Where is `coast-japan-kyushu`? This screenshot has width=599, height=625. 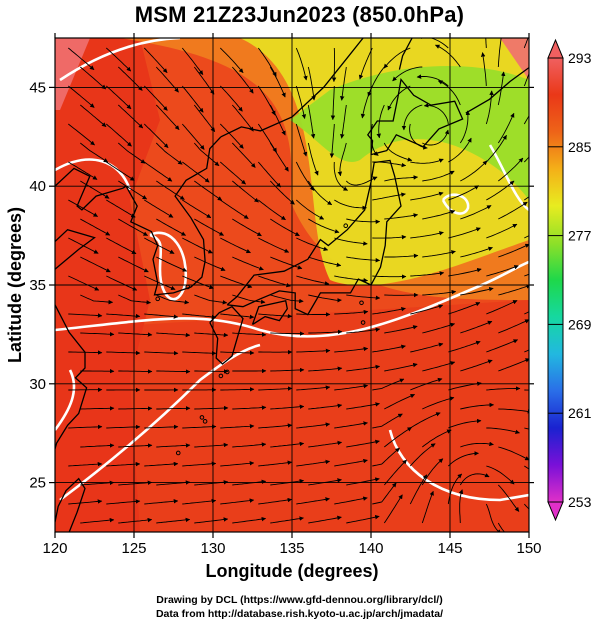 coast-japan-kyushu is located at coordinates (226, 335).